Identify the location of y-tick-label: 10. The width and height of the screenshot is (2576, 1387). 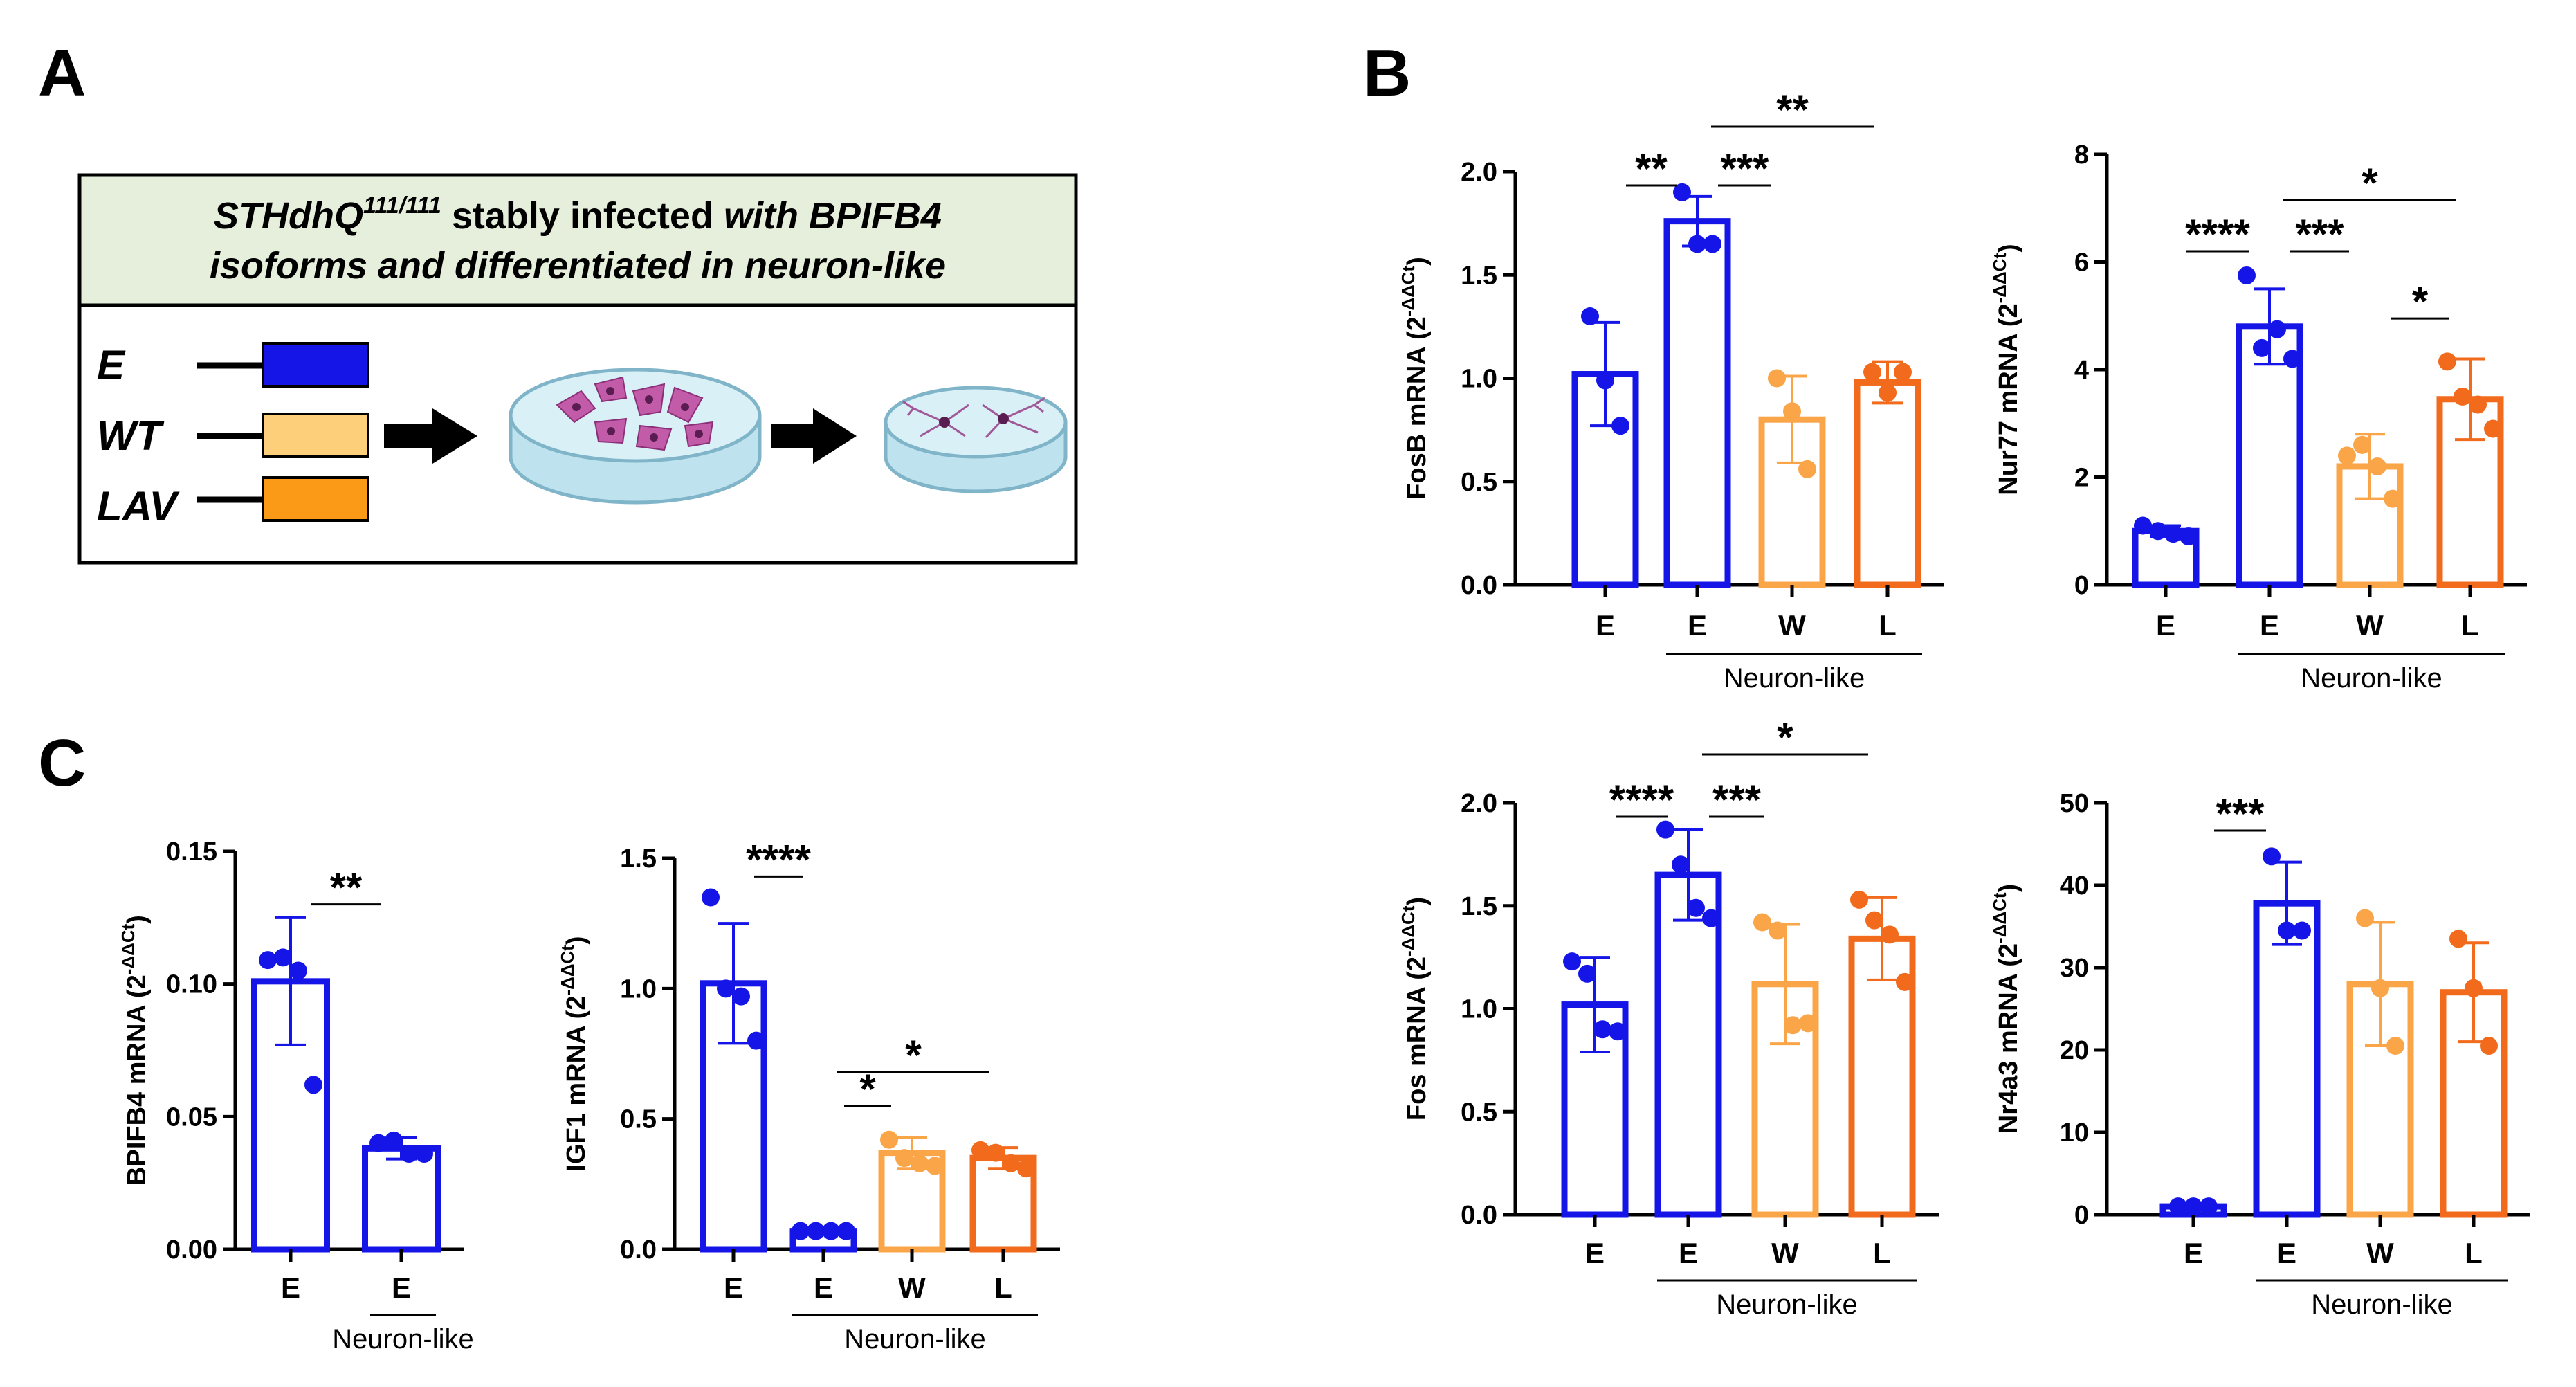
(2075, 1133).